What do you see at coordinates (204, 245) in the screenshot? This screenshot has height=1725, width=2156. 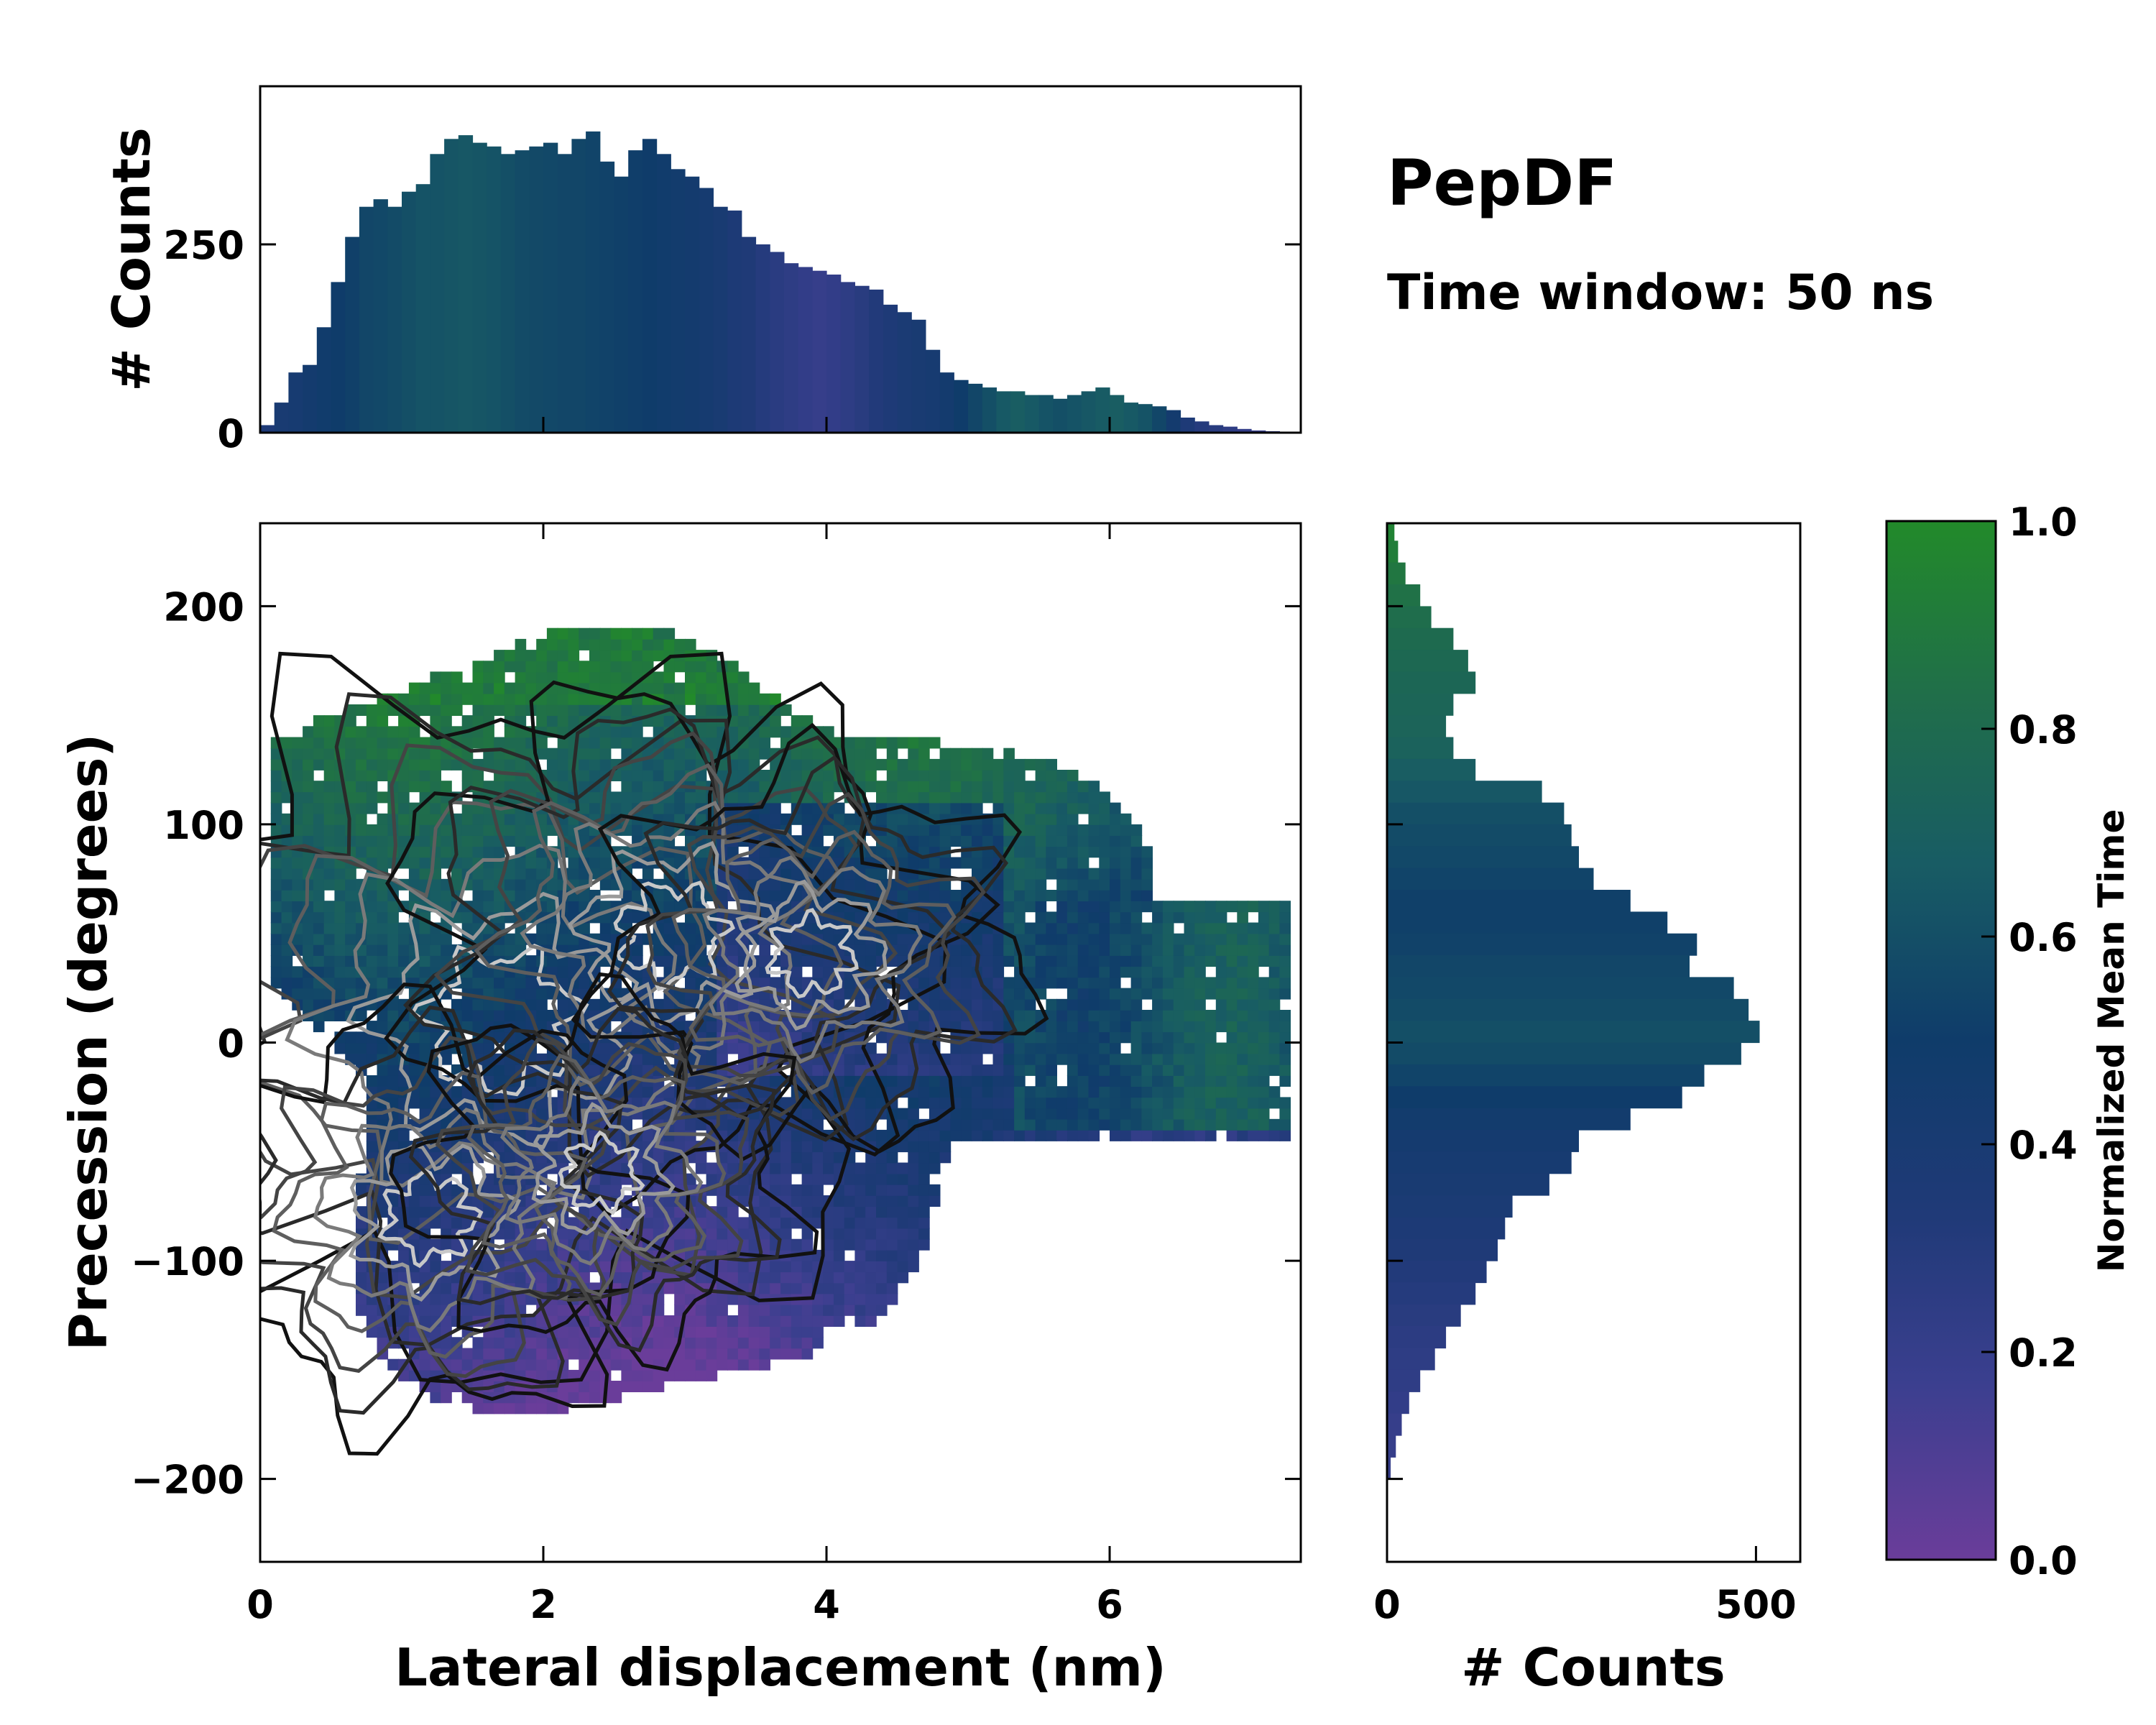 I see `top-ytick-label: 250` at bounding box center [204, 245].